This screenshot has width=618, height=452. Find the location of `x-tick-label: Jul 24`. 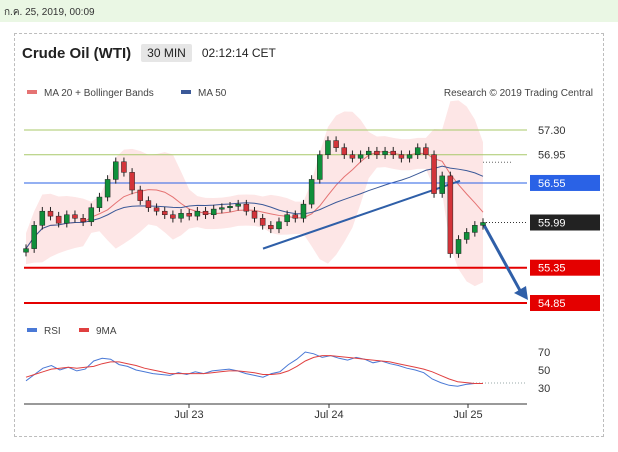

x-tick-label: Jul 24 is located at coordinates (328, 415).